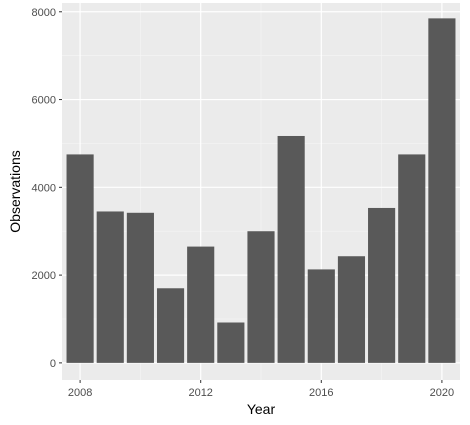 The width and height of the screenshot is (470, 425). What do you see at coordinates (382, 285) in the screenshot?
I see `bar-2018` at bounding box center [382, 285].